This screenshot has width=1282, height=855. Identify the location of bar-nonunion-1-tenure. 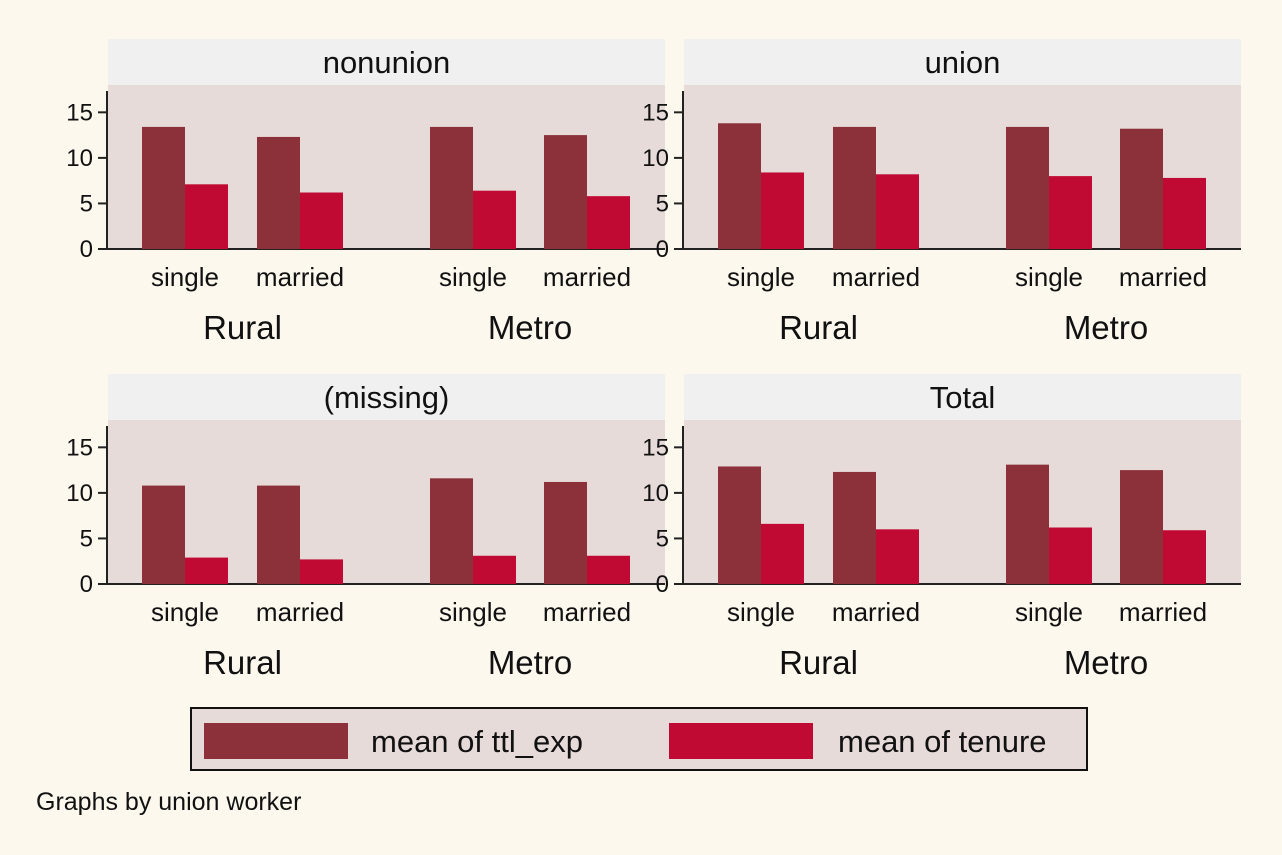
(321, 220).